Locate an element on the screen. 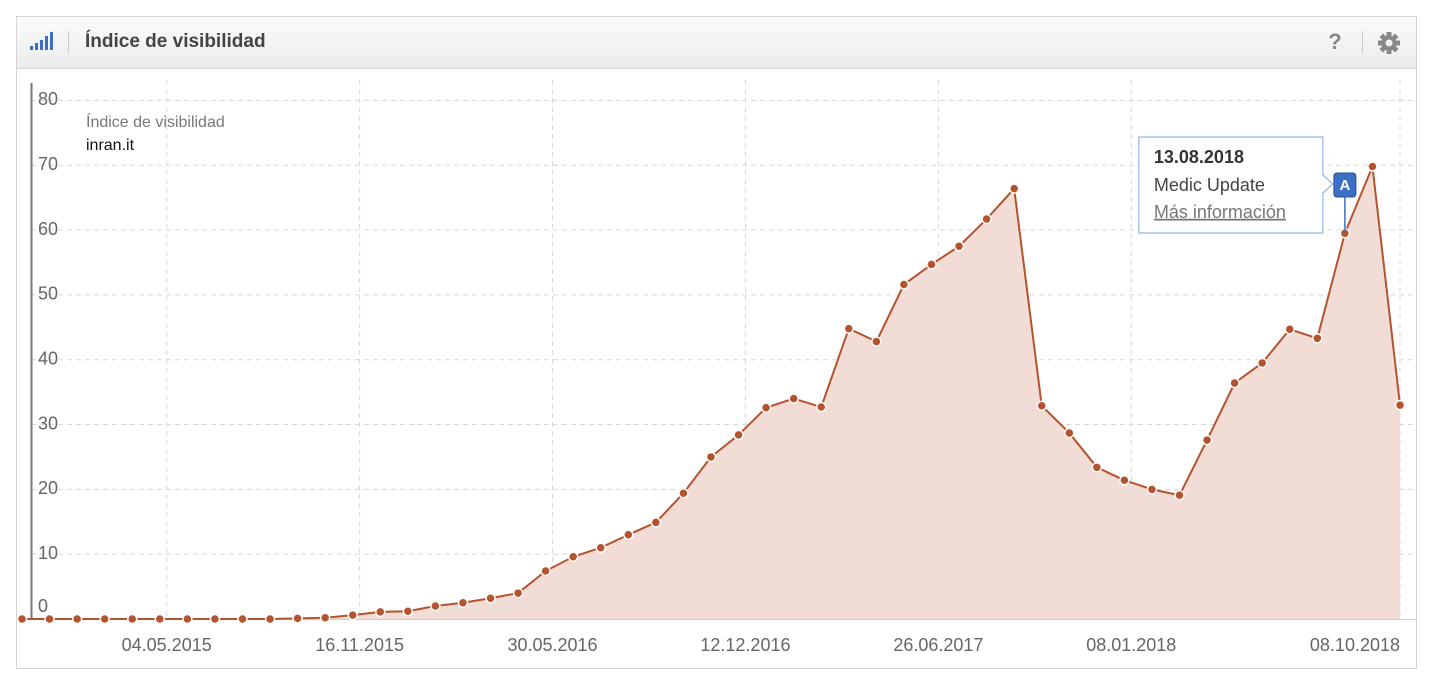 The height and width of the screenshot is (684, 1434). y-tick-label: 10 is located at coordinates (48, 553).